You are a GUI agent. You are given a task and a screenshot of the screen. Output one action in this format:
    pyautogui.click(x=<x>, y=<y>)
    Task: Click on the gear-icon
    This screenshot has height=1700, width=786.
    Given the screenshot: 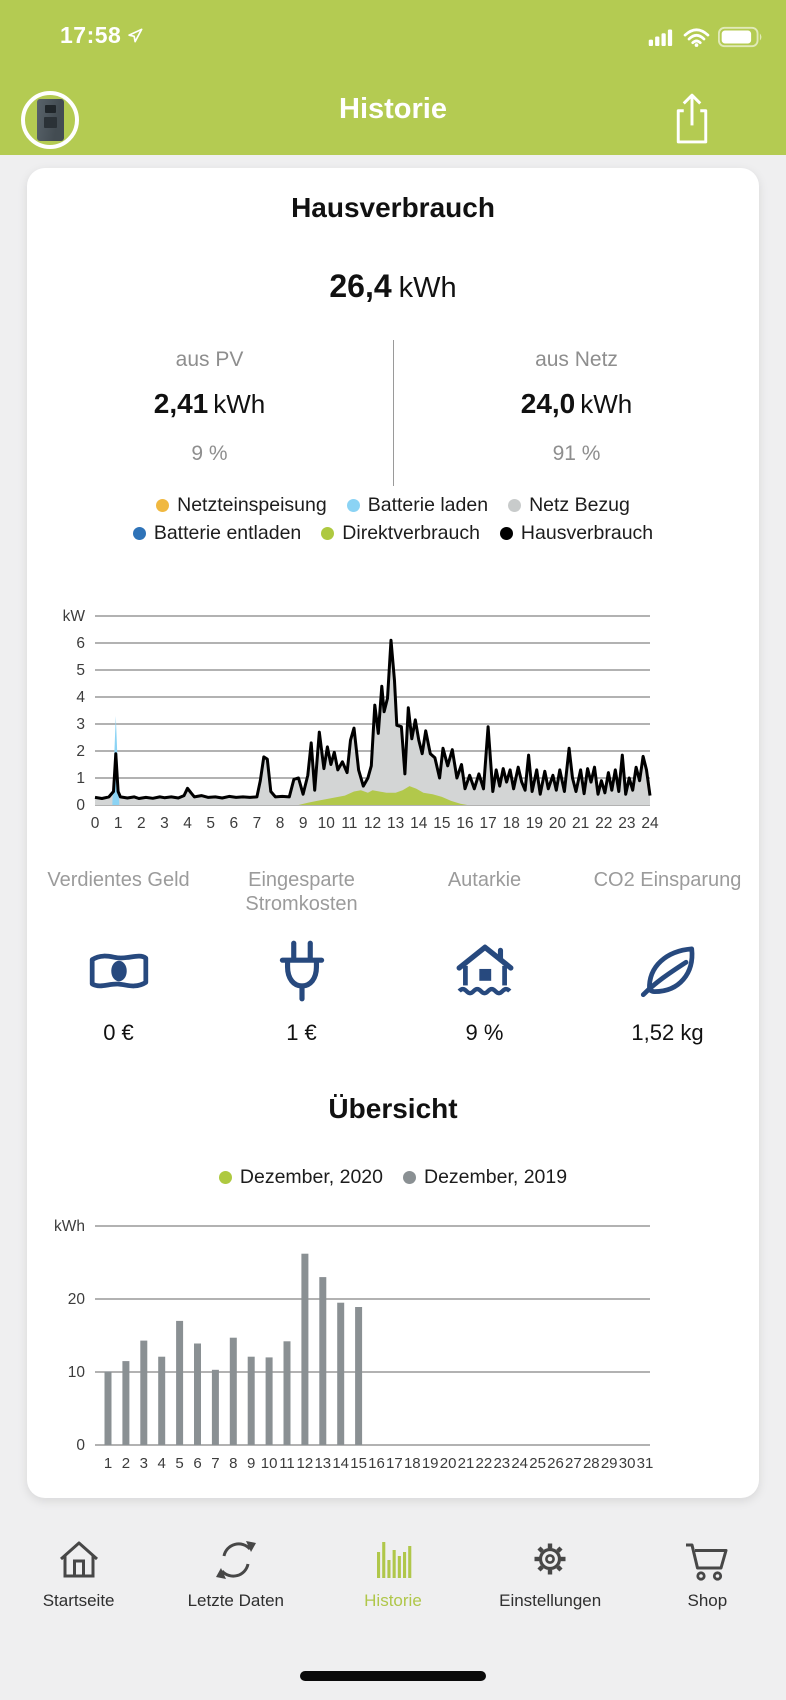 What is the action you would take?
    pyautogui.click(x=550, y=1560)
    